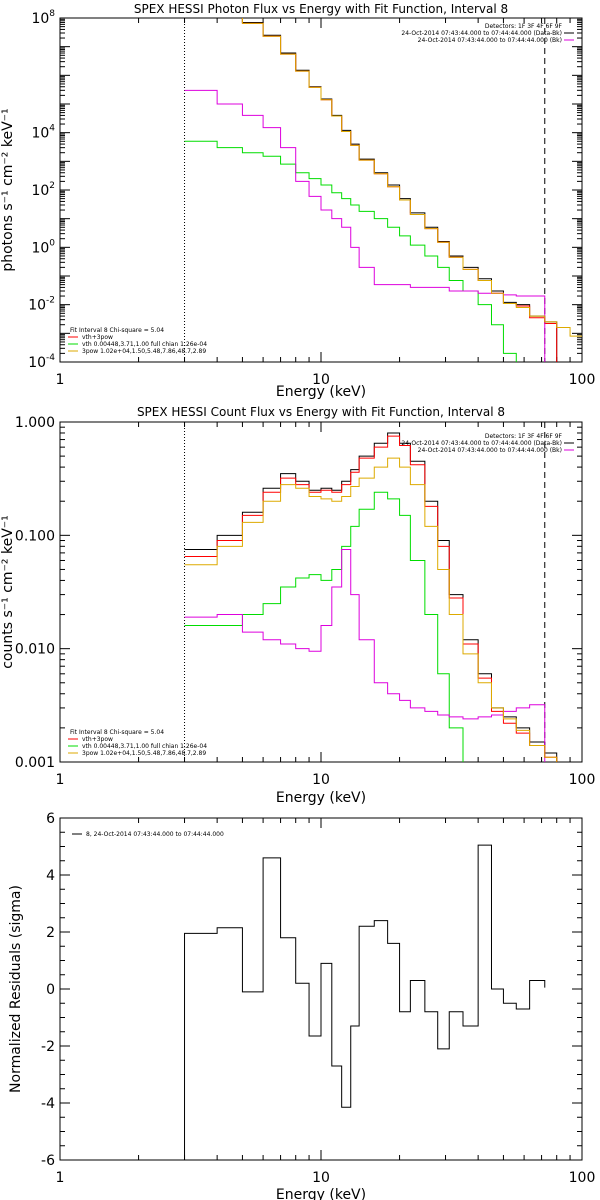 This screenshot has height=1200, width=600. Describe the element at coordinates (35, 650) in the screenshot. I see `y-tick-label: 0.010` at that location.